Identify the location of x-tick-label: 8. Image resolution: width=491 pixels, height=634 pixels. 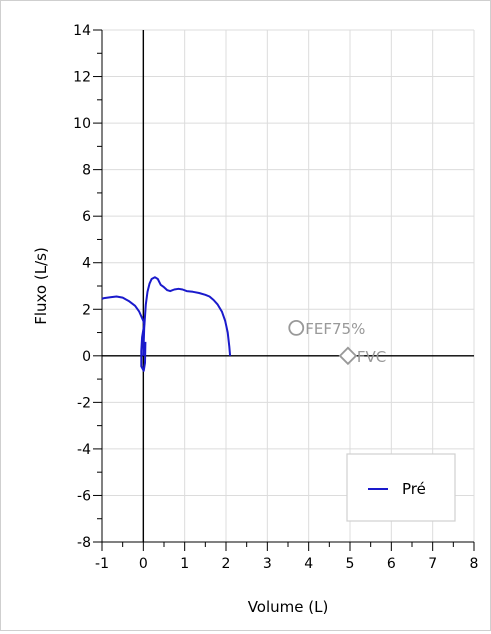
(474, 564).